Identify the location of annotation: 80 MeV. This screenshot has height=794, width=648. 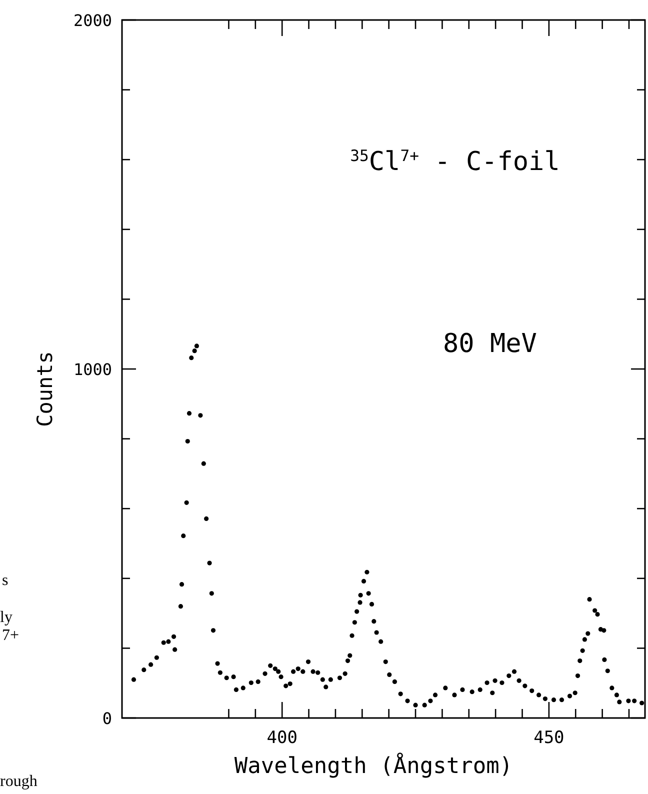
(490, 344).